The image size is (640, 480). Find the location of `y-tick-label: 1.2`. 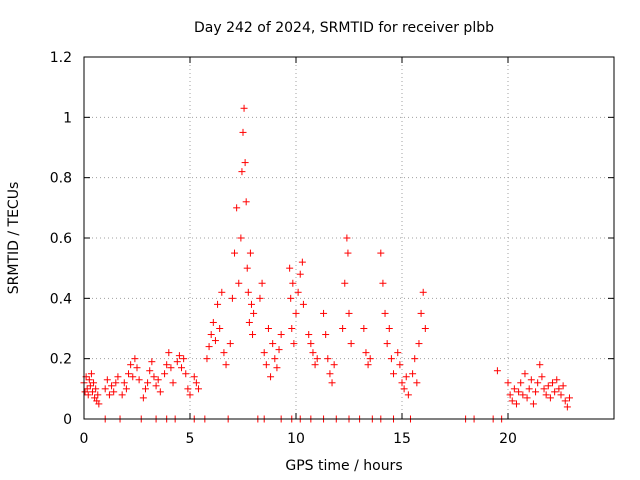

y-tick-label: 1.2 is located at coordinates (61, 58).